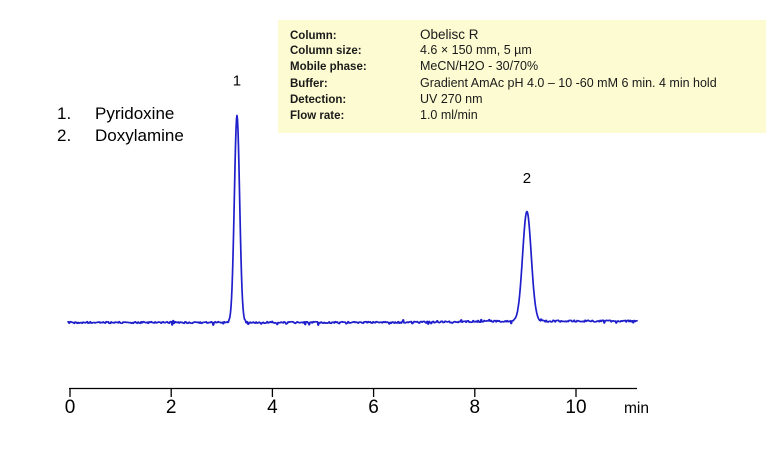  I want to click on condition-row: Column size: 4.6 × 150 mm, 5 µm, so click(525, 51).